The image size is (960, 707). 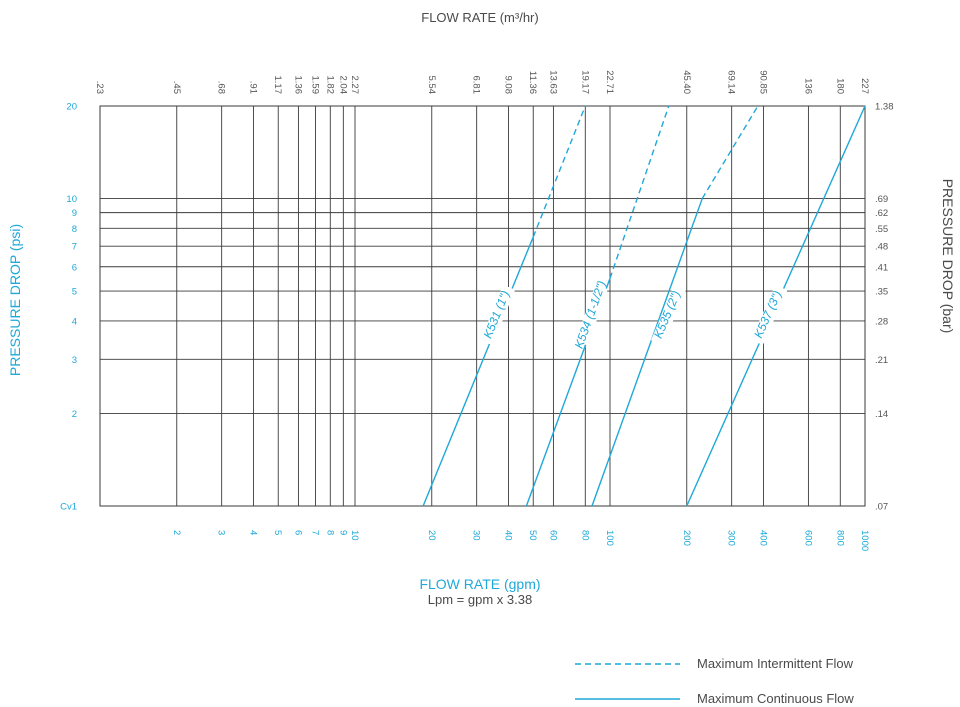 I want to click on y-tick-label-psi: 10, so click(x=71, y=199).